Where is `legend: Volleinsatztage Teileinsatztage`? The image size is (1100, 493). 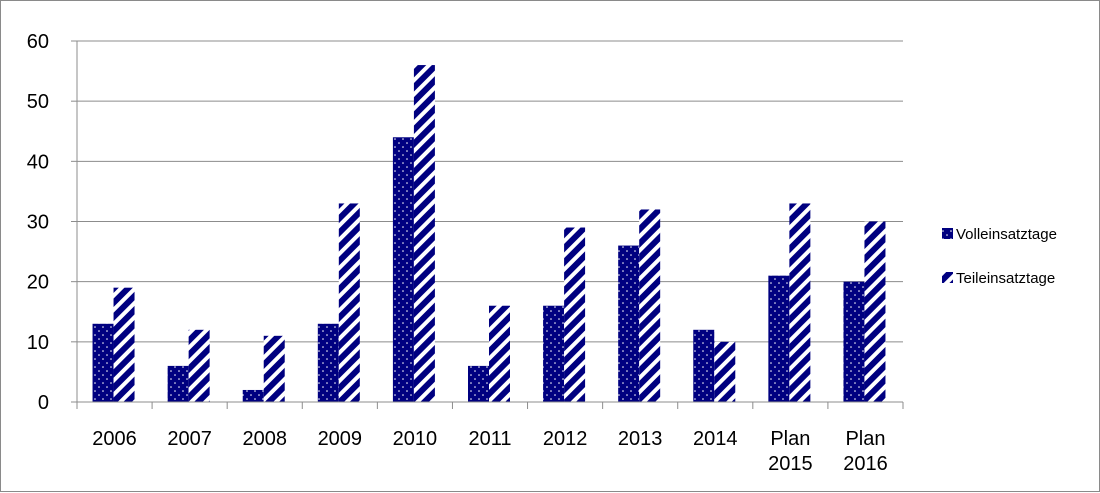 legend: Volleinsatztage Teileinsatztage is located at coordinates (999, 256).